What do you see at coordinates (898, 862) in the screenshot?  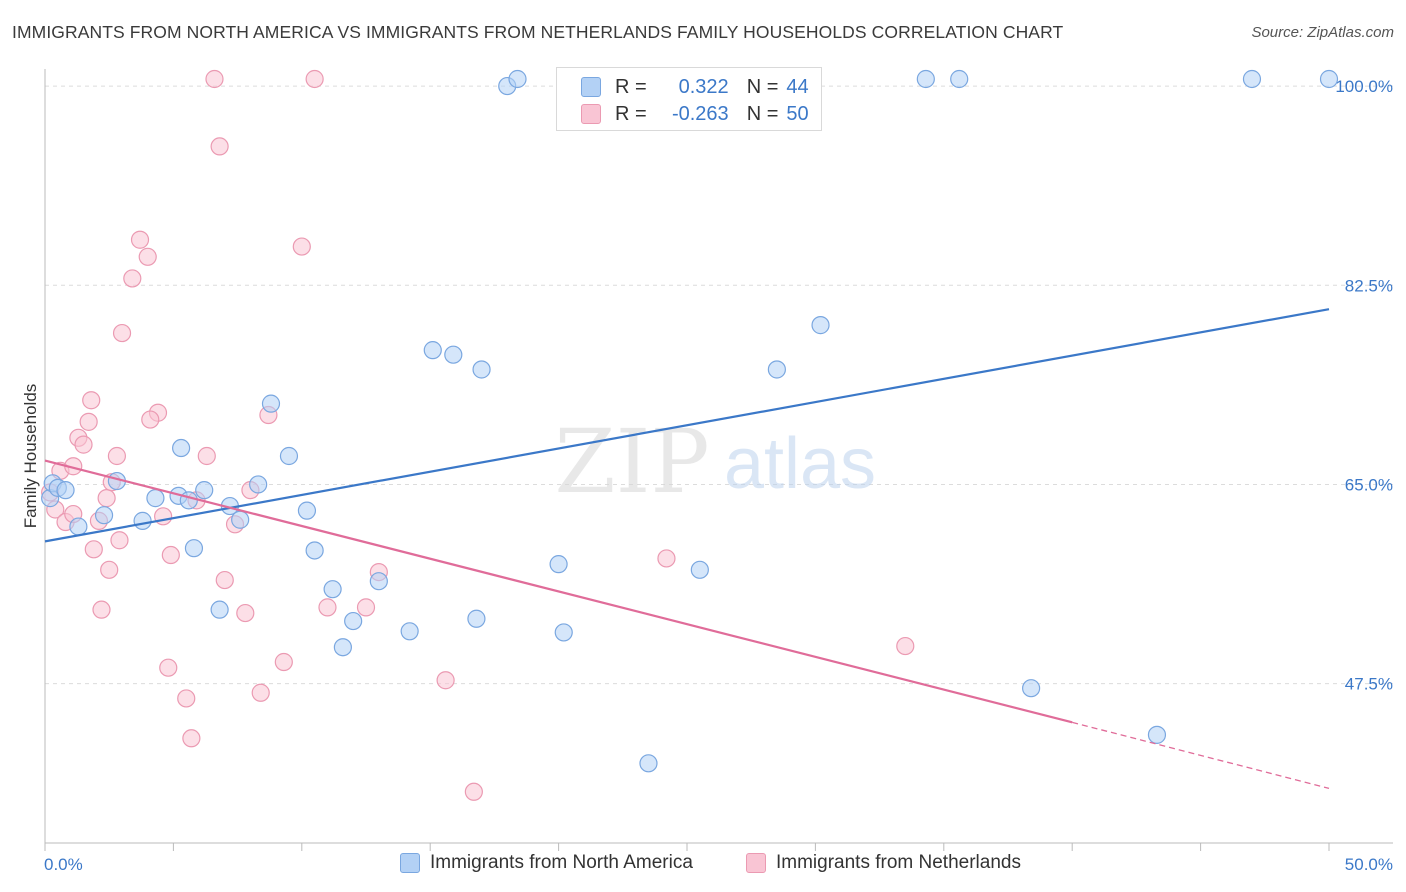 I see `legend-label-netherlands: Immigrants from Netherlands` at bounding box center [898, 862].